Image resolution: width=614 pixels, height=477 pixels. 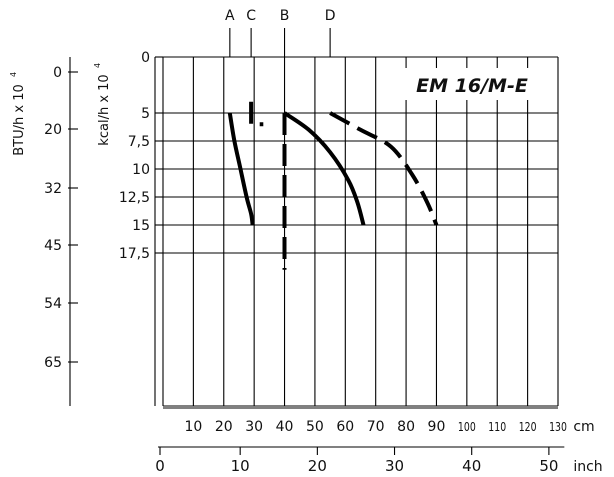 I want to click on cm-tick-label: 60, so click(x=345, y=427).